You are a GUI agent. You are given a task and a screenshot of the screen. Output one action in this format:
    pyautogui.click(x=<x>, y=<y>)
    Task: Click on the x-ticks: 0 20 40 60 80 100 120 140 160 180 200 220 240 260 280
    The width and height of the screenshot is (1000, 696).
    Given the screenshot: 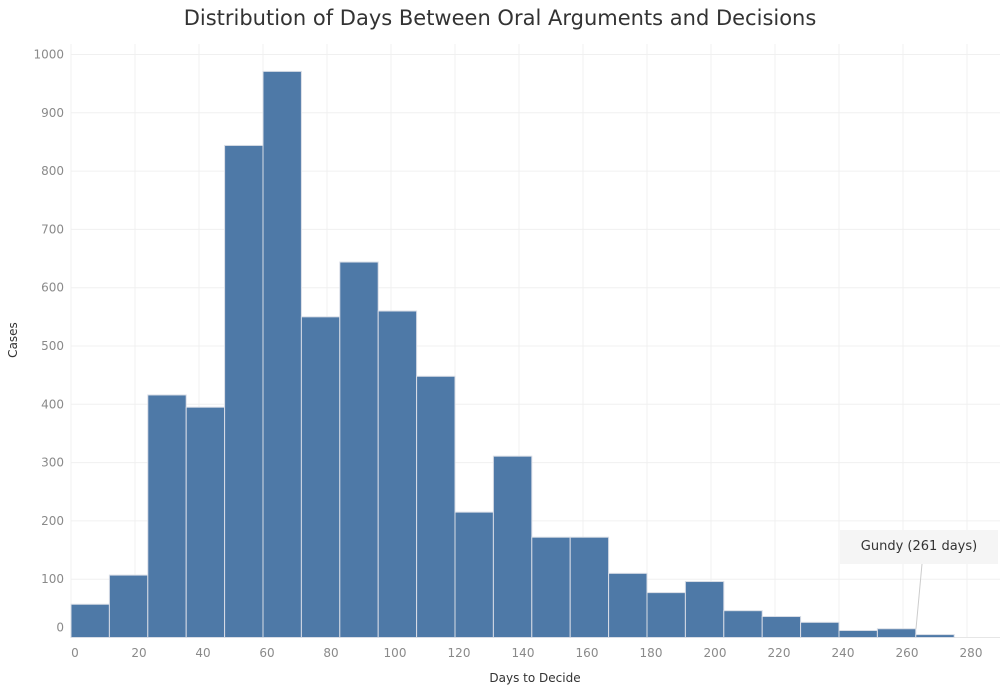 What is the action you would take?
    pyautogui.click(x=526, y=653)
    